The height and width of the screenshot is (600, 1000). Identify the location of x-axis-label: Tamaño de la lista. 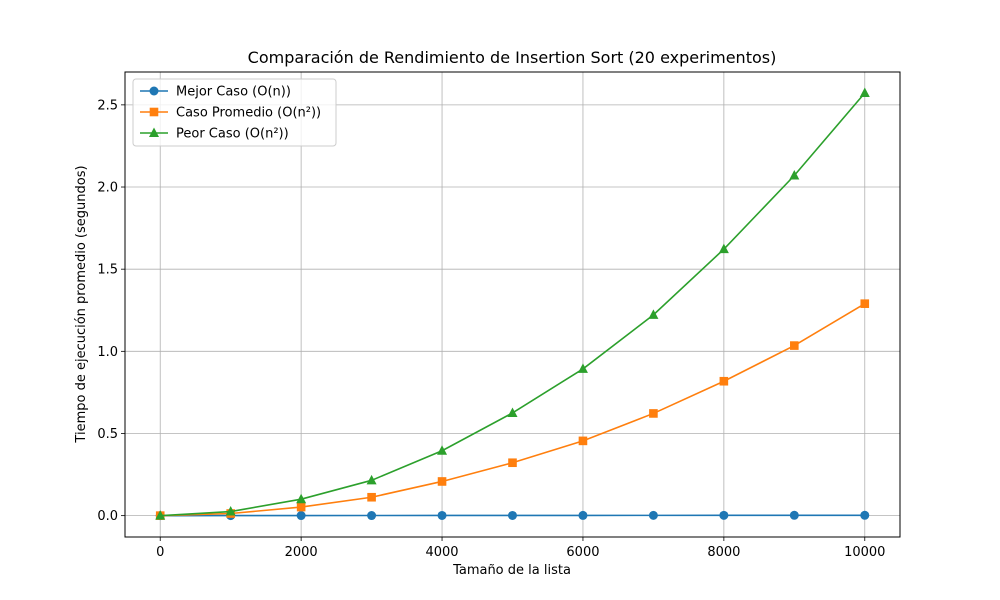
(511, 570).